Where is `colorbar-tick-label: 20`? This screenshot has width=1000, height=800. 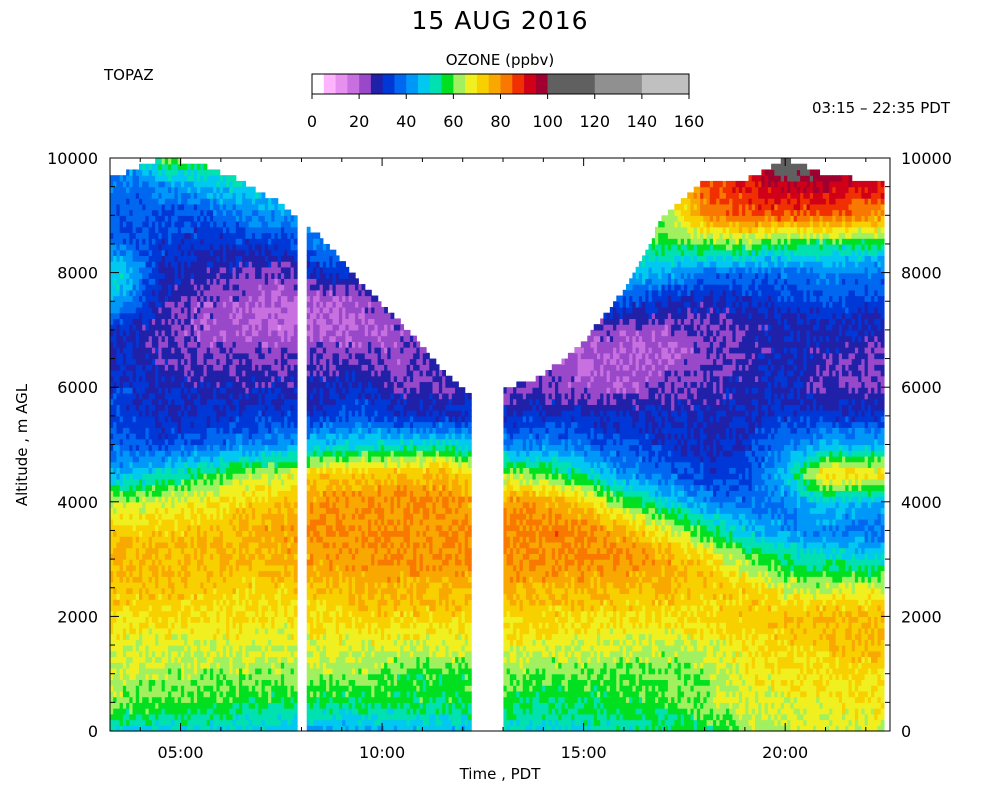
colorbar-tick-label: 20 is located at coordinates (359, 121).